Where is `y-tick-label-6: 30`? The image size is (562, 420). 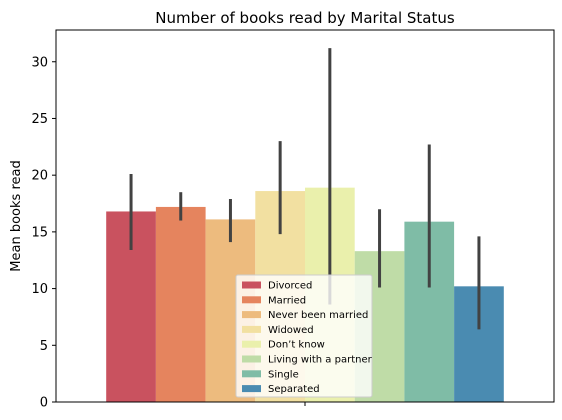 y-tick-label-6: 30 is located at coordinates (39, 62).